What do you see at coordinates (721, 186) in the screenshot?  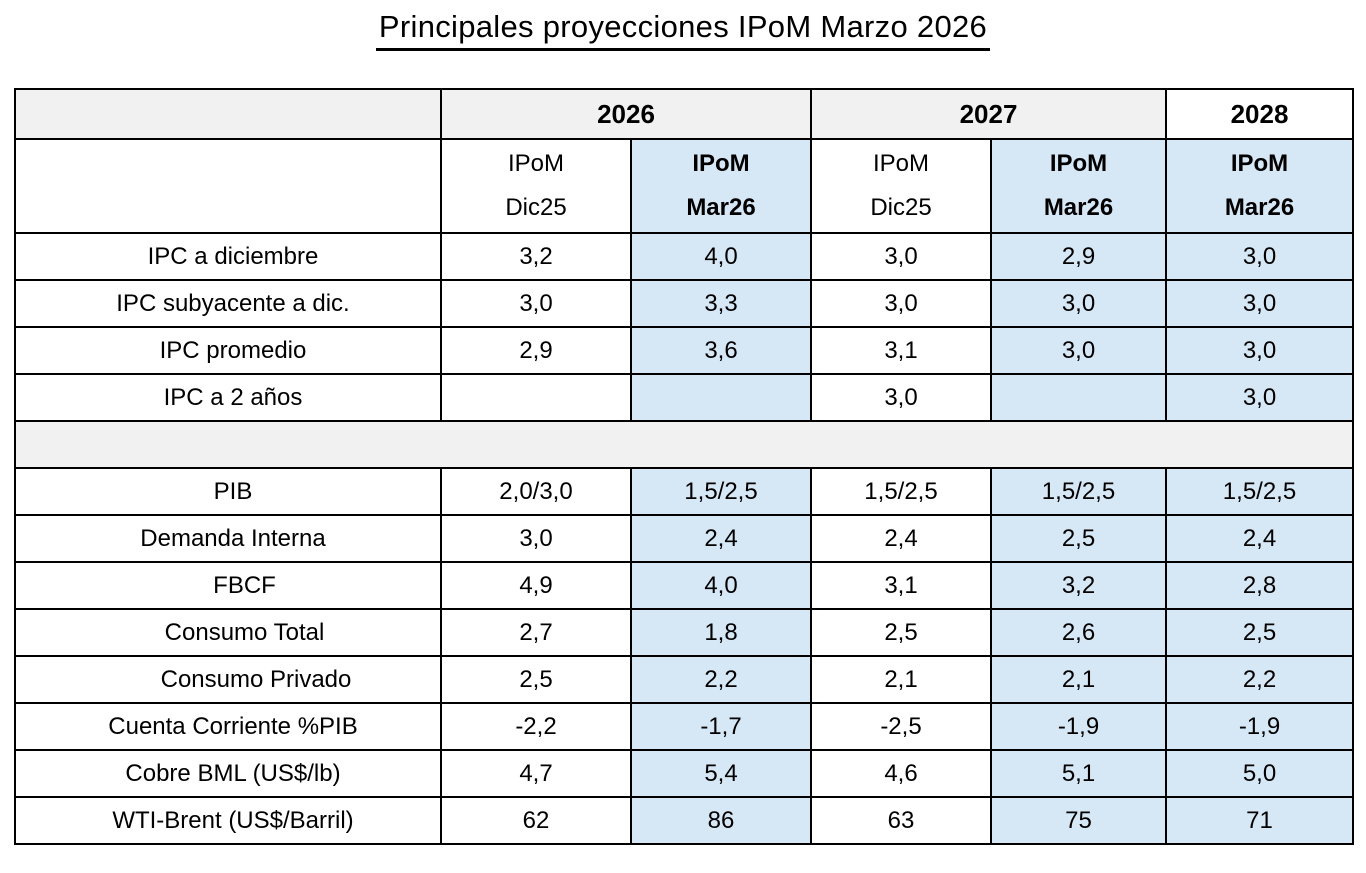 I see `column-header-2: IPoM Mar26` at bounding box center [721, 186].